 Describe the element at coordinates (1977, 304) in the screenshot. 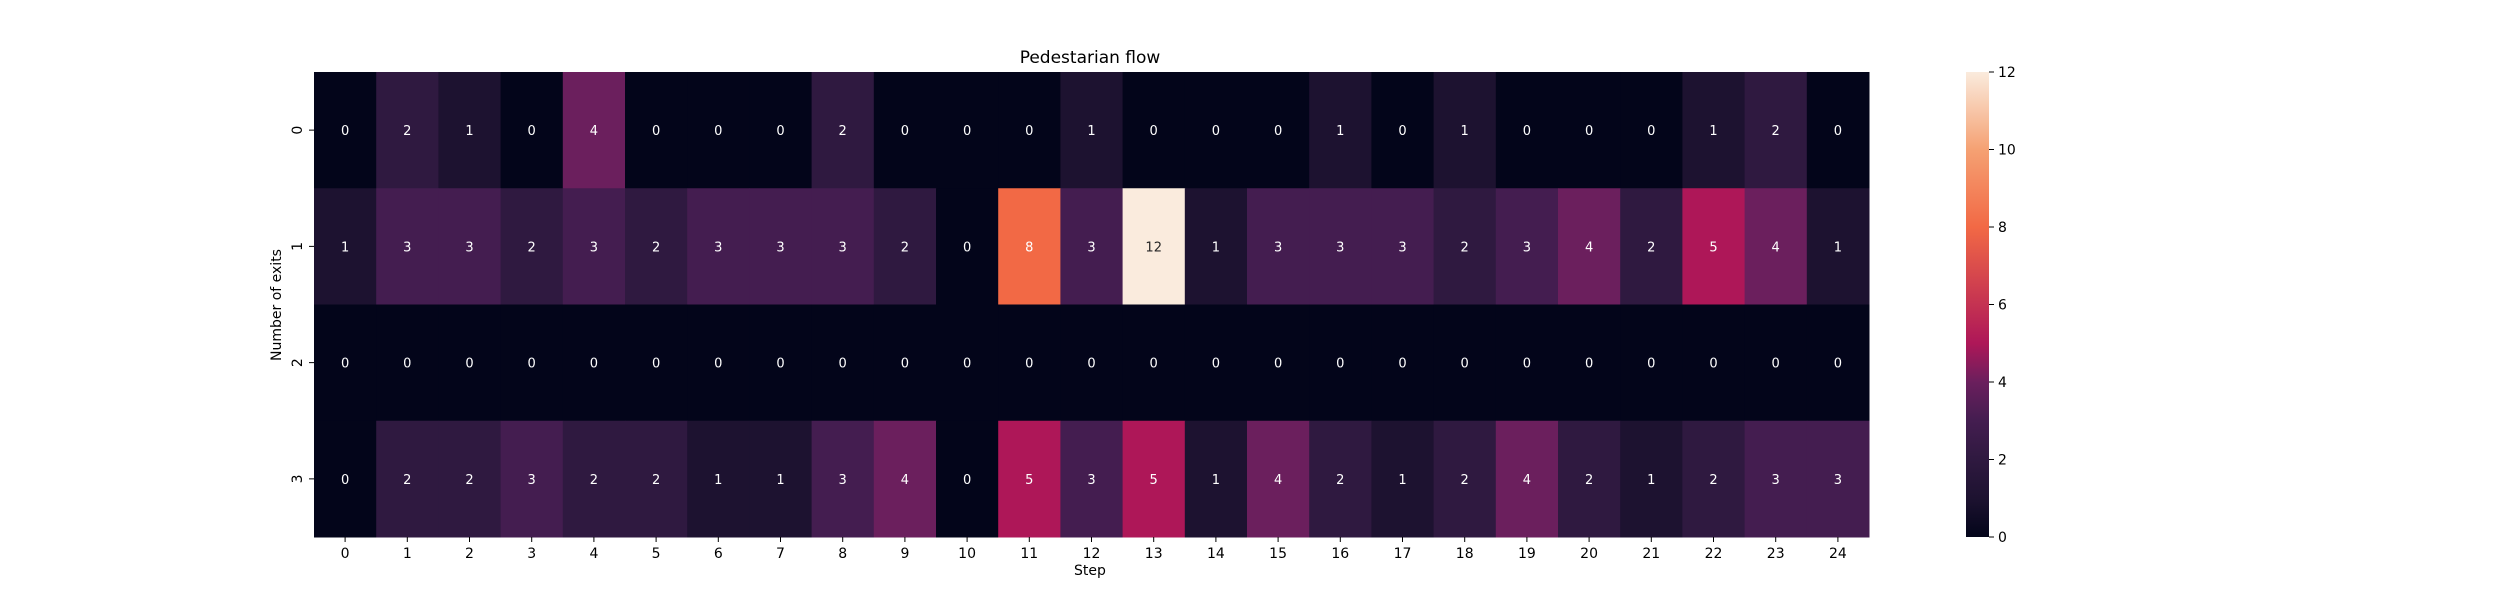

I see `colorbar-gradient` at that location.